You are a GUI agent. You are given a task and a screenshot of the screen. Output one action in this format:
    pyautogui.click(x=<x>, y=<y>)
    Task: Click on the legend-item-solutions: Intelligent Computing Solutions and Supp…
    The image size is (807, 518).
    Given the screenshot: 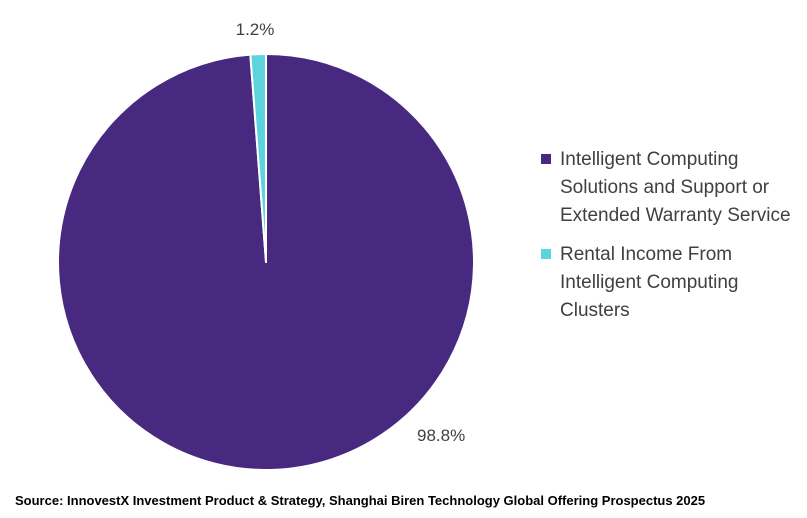 What is the action you would take?
    pyautogui.click(x=671, y=188)
    